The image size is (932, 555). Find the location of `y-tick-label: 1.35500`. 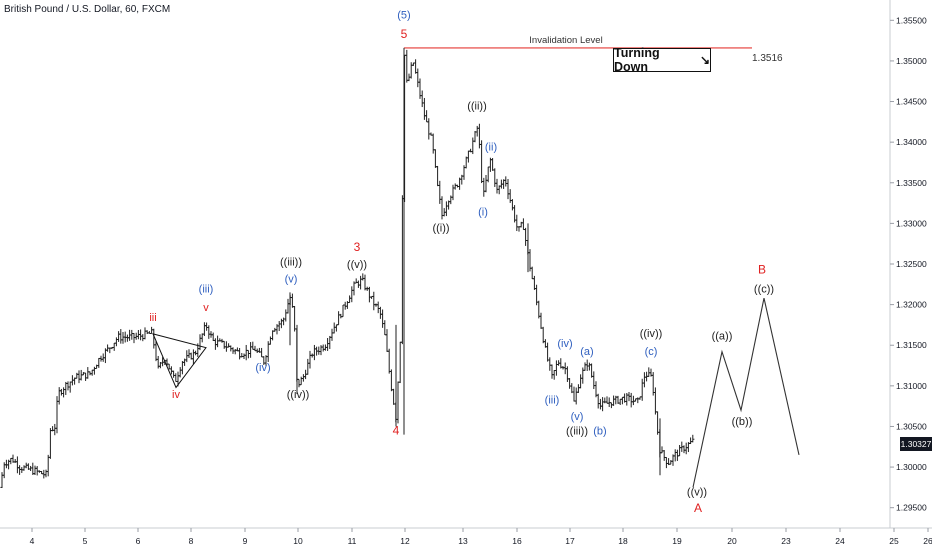

y-tick-label: 1.35500 is located at coordinates (911, 20).